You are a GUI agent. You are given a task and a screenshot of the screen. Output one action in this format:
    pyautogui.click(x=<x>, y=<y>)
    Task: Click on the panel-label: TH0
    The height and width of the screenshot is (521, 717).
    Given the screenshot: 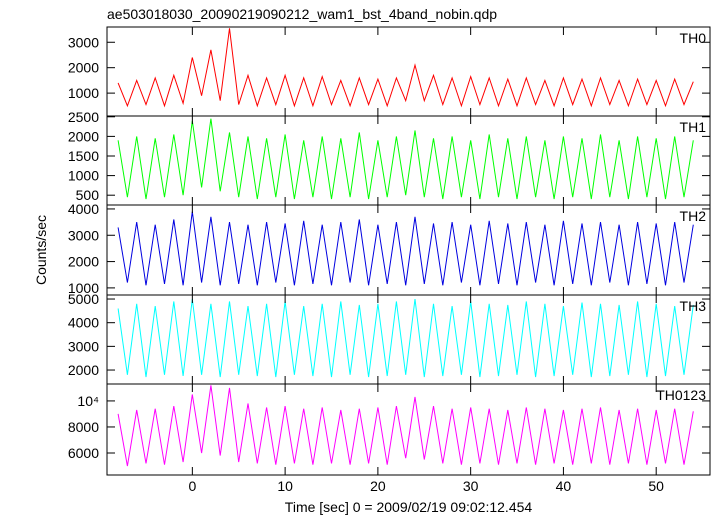 What is the action you would take?
    pyautogui.click(x=693, y=38)
    